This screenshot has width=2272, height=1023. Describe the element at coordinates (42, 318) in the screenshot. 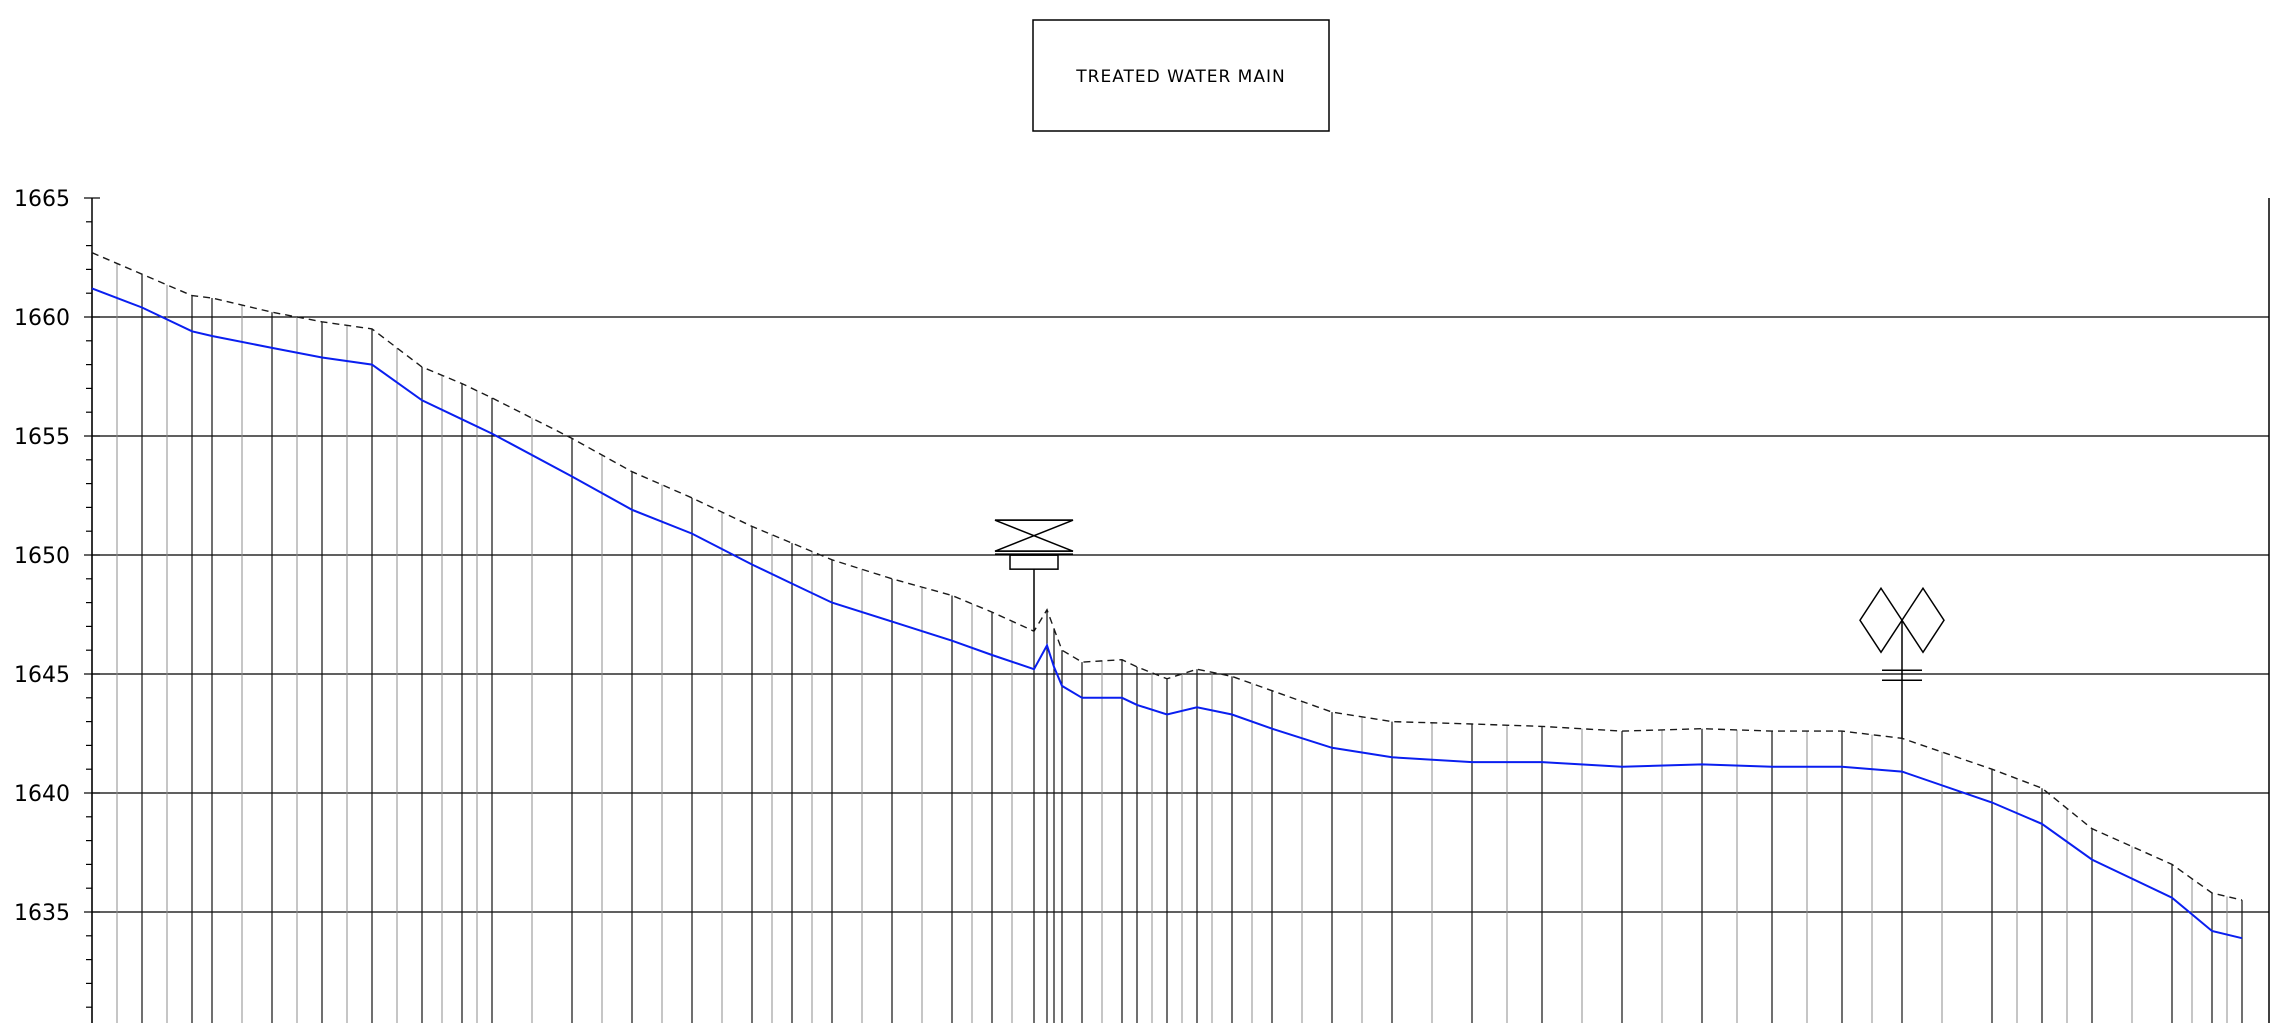

I see `elevation-label: 1660` at that location.